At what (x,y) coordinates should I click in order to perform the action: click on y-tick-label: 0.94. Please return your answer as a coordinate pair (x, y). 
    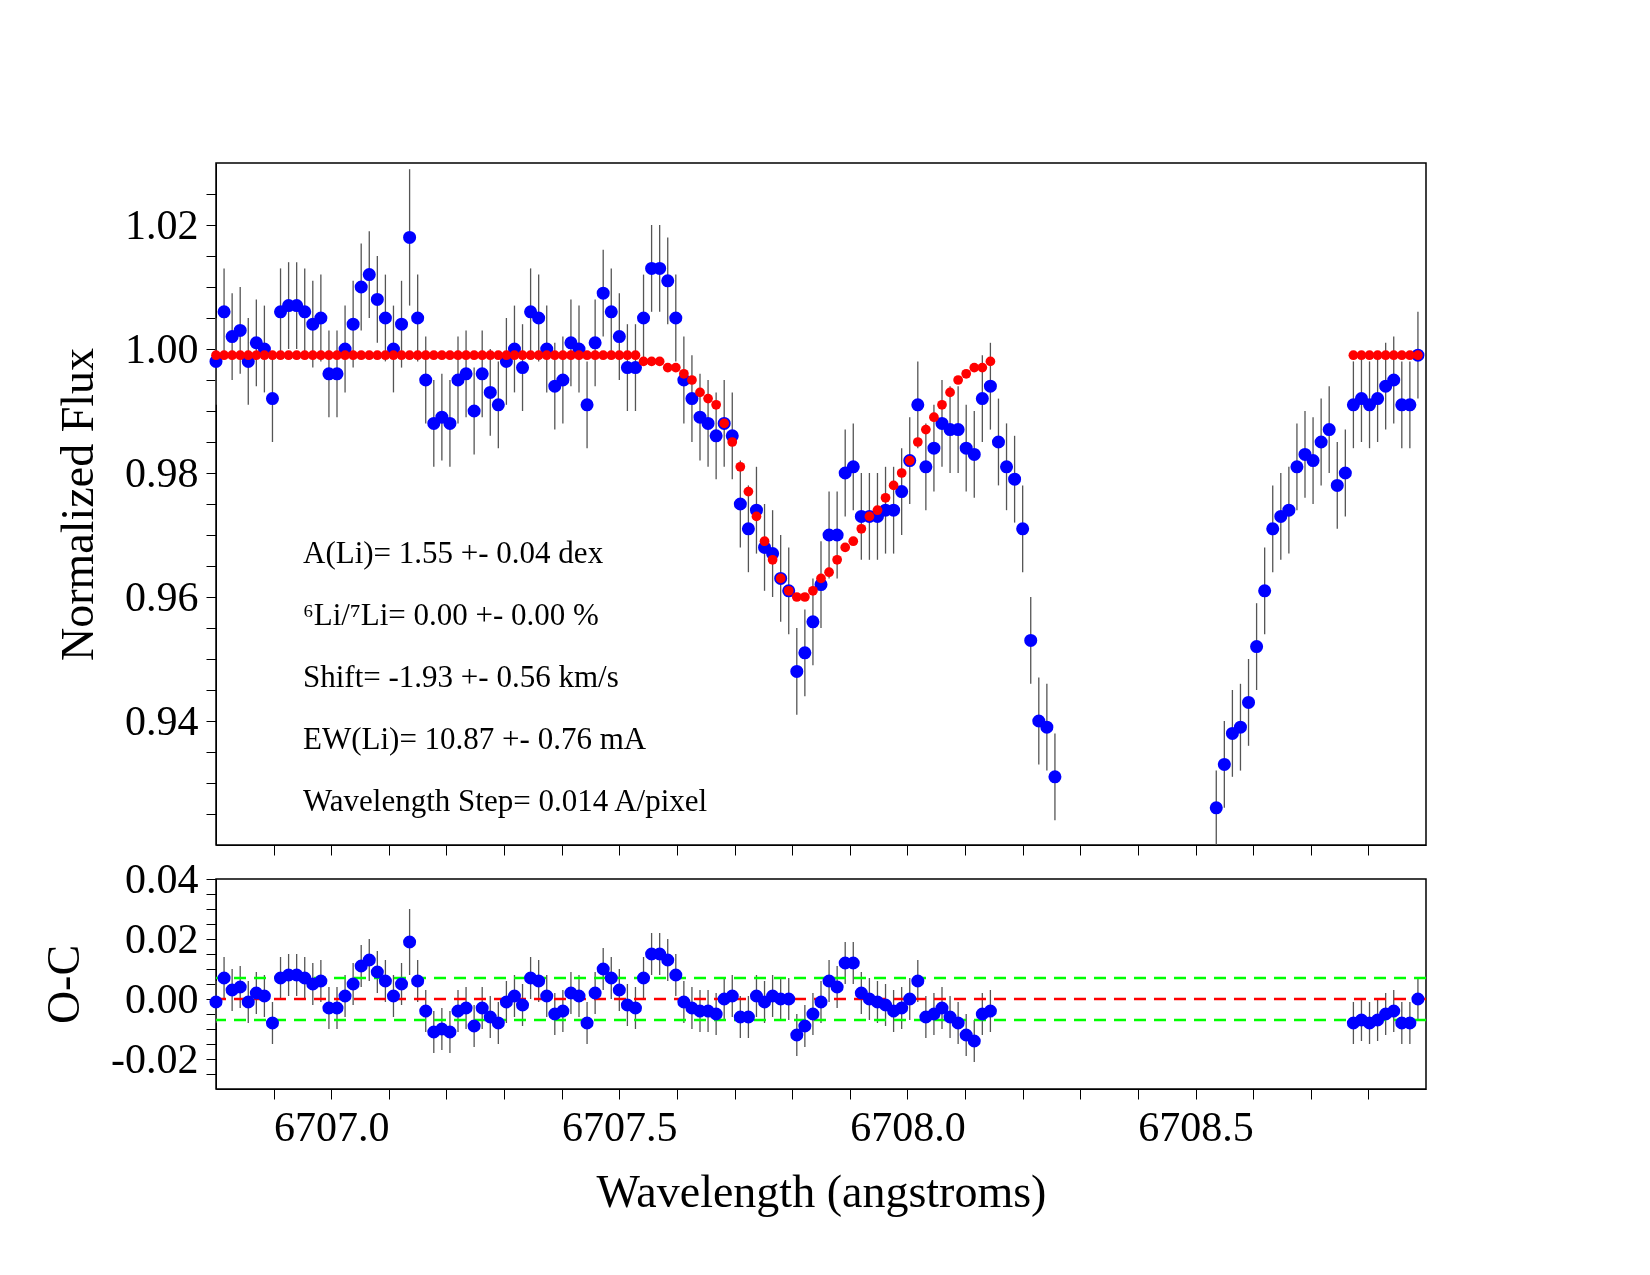
    Looking at the image, I should click on (162, 720).